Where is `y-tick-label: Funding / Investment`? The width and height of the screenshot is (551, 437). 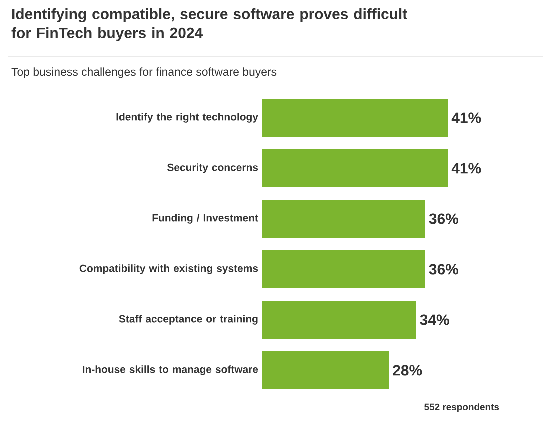 y-tick-label: Funding / Investment is located at coordinates (205, 219).